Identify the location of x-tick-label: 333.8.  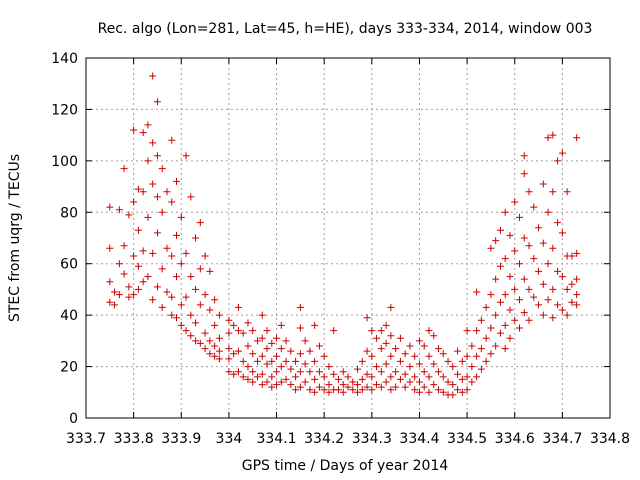
(134, 439).